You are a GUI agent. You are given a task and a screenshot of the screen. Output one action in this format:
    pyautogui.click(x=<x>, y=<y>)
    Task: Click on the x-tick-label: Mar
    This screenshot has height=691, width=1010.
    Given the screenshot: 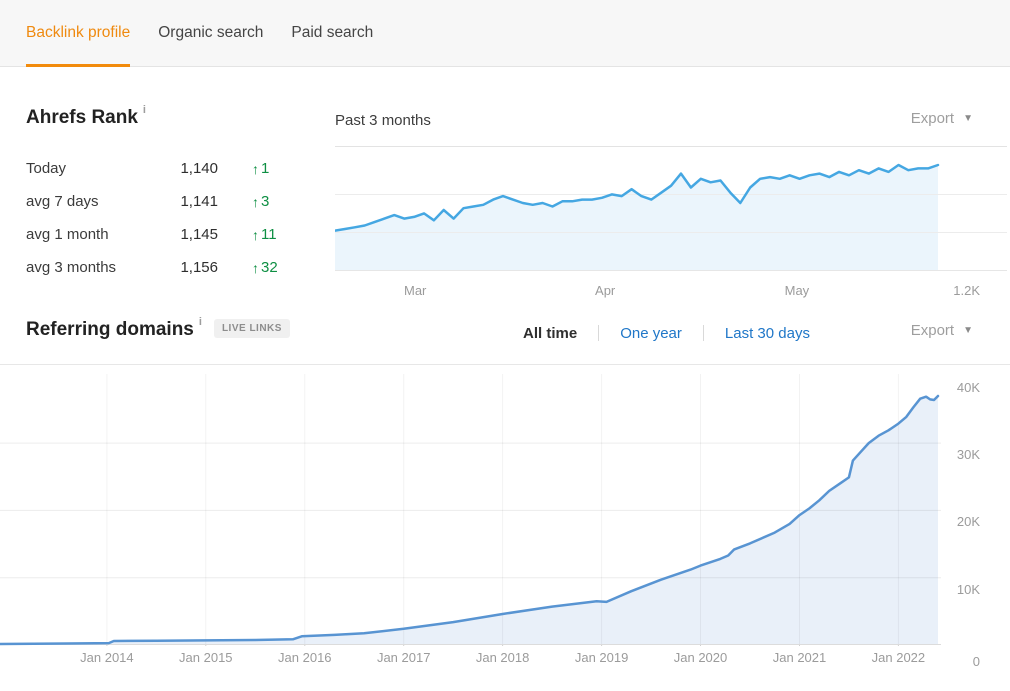 What is the action you would take?
    pyautogui.click(x=415, y=290)
    